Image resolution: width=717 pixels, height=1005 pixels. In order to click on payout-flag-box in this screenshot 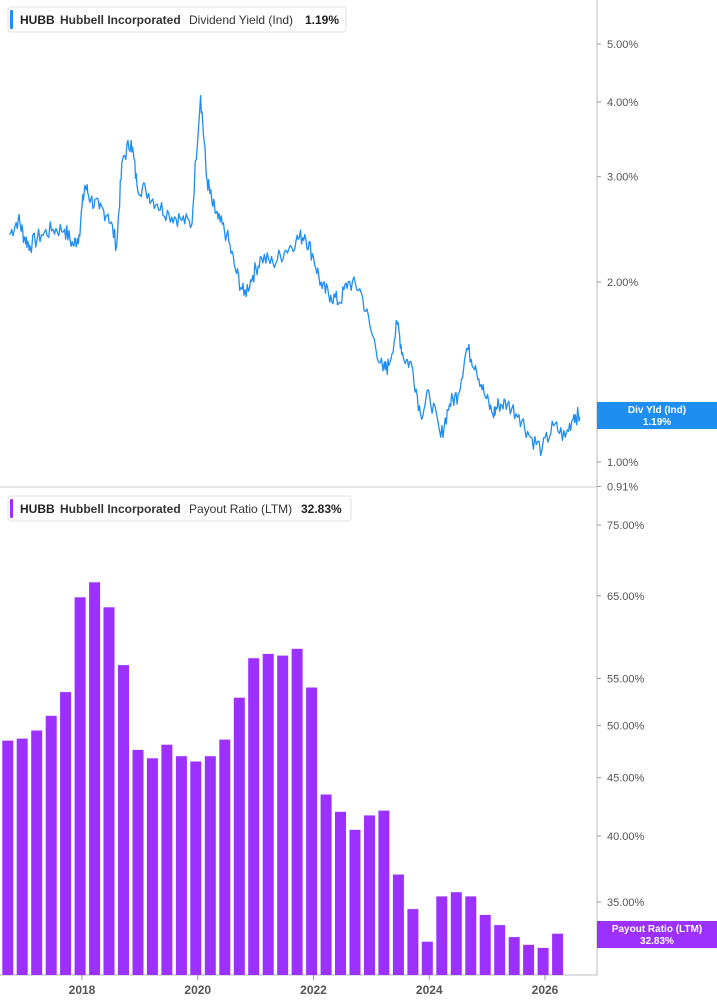, I will do `click(657, 934)`.